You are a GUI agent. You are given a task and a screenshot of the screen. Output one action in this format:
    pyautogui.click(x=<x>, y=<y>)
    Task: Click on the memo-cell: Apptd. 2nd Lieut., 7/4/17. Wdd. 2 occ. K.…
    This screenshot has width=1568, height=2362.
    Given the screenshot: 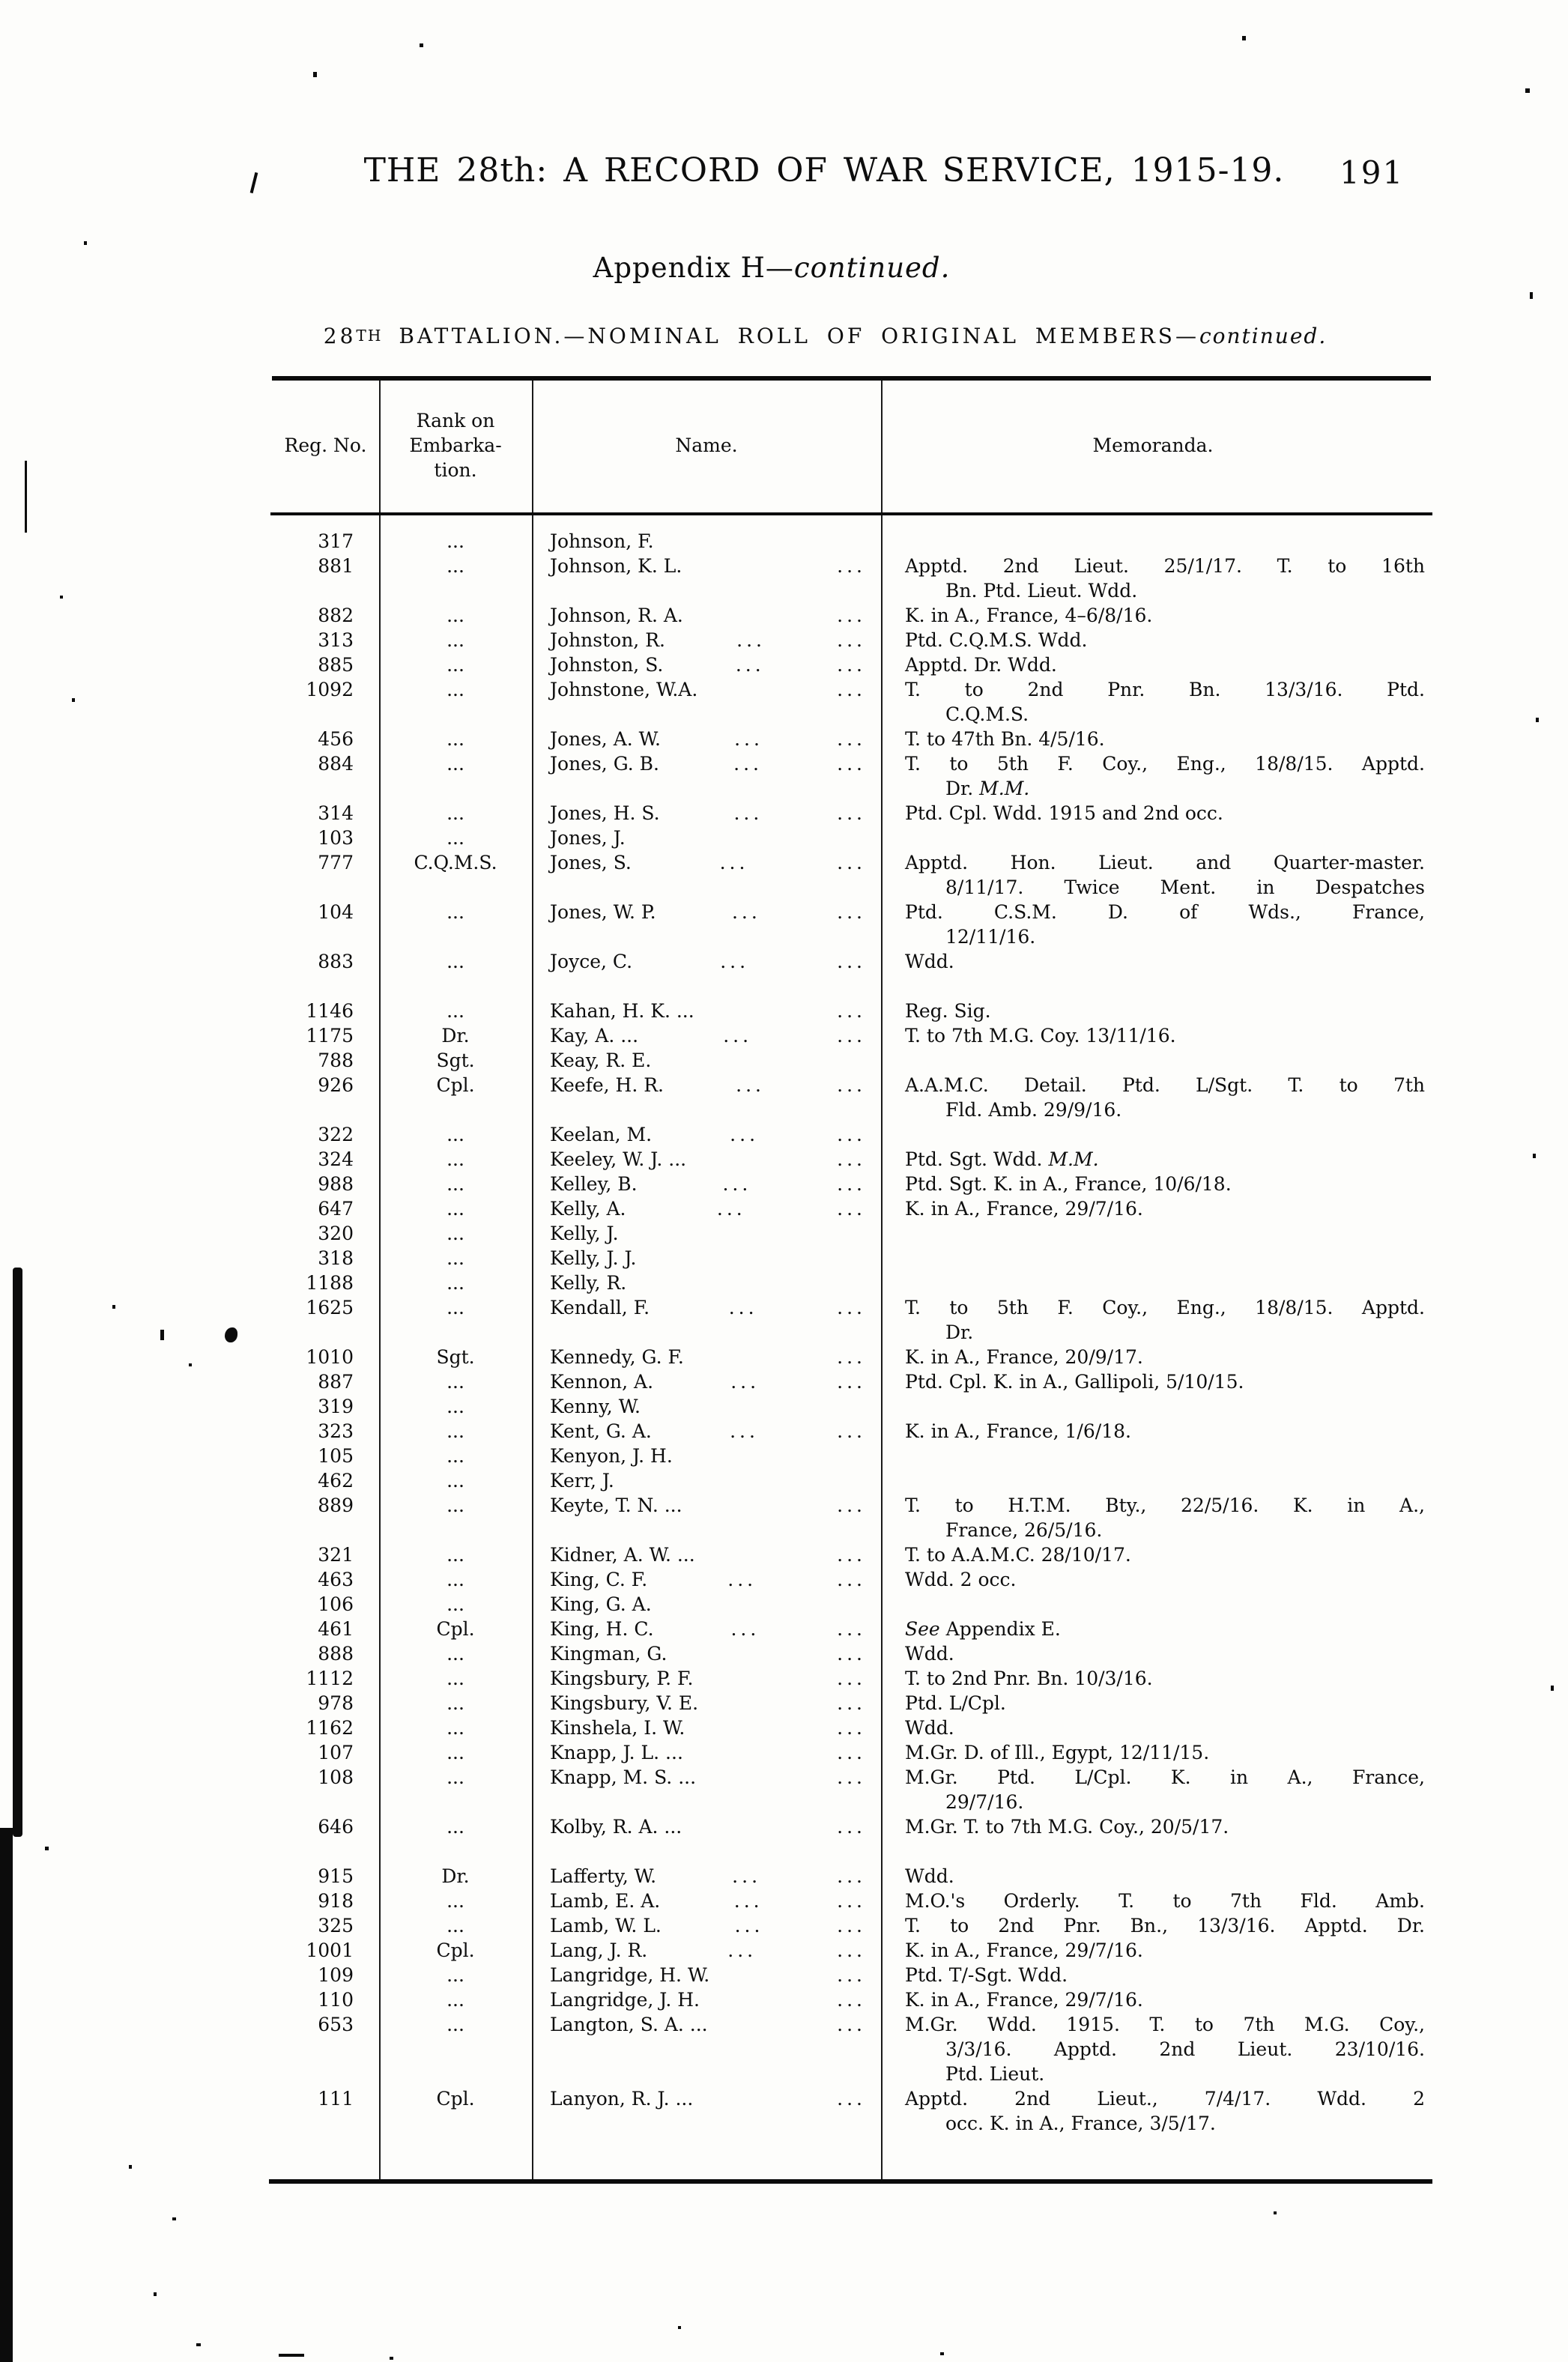 What is the action you would take?
    pyautogui.click(x=1156, y=2111)
    